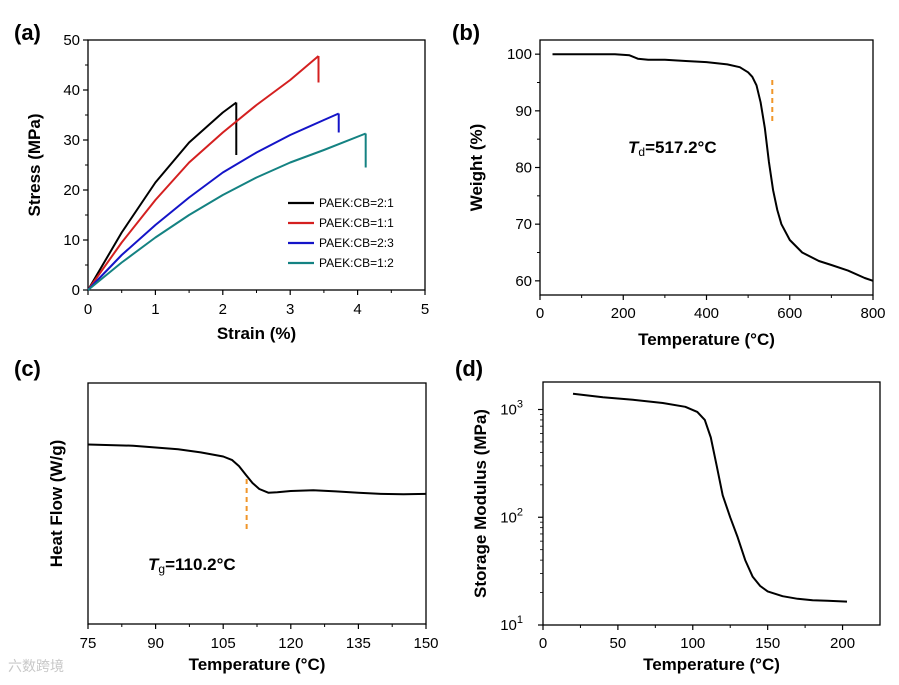 The height and width of the screenshot is (685, 899). Describe the element at coordinates (155, 309) in the screenshot. I see `x-tick-label: 1` at that location.